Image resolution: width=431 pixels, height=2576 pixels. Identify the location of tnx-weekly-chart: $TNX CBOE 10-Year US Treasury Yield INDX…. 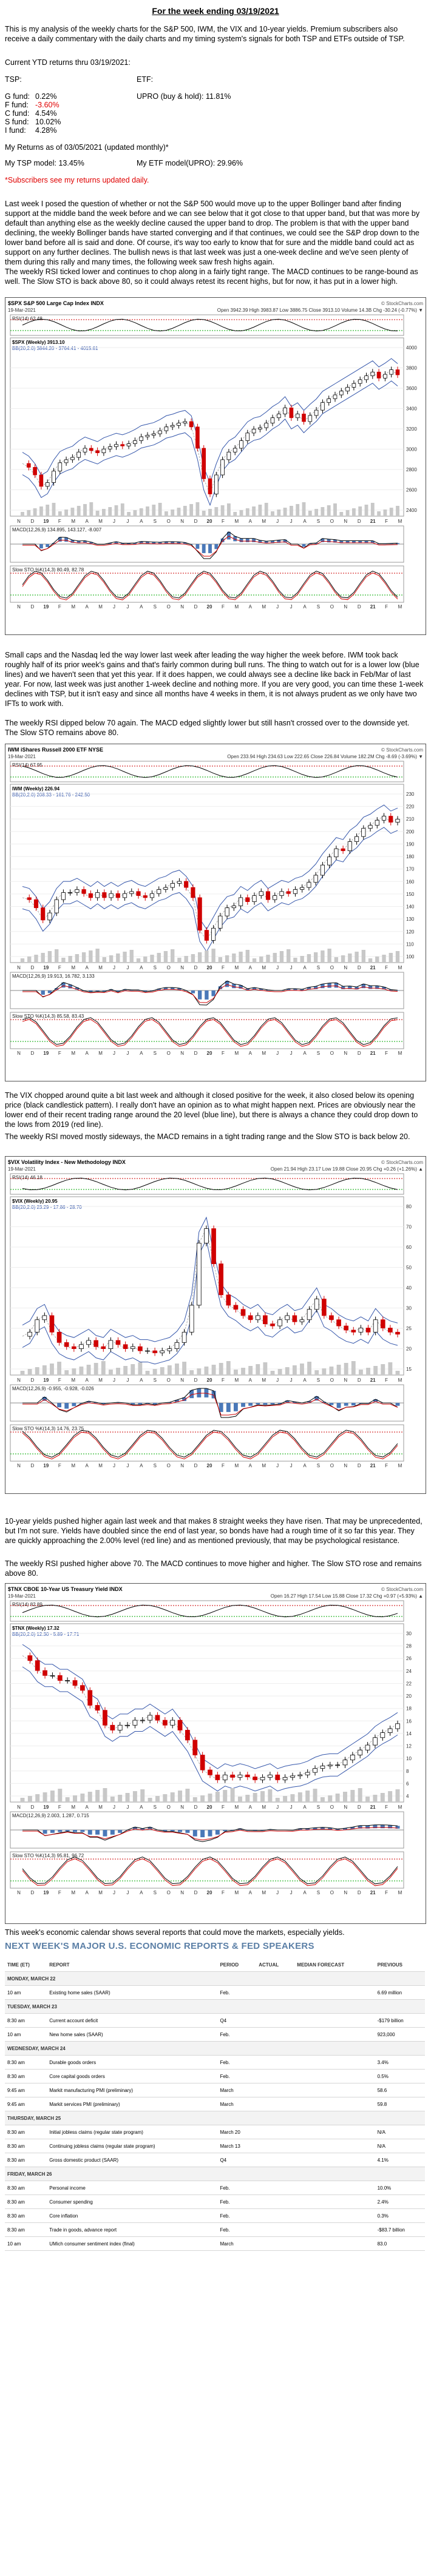
(215, 1753).